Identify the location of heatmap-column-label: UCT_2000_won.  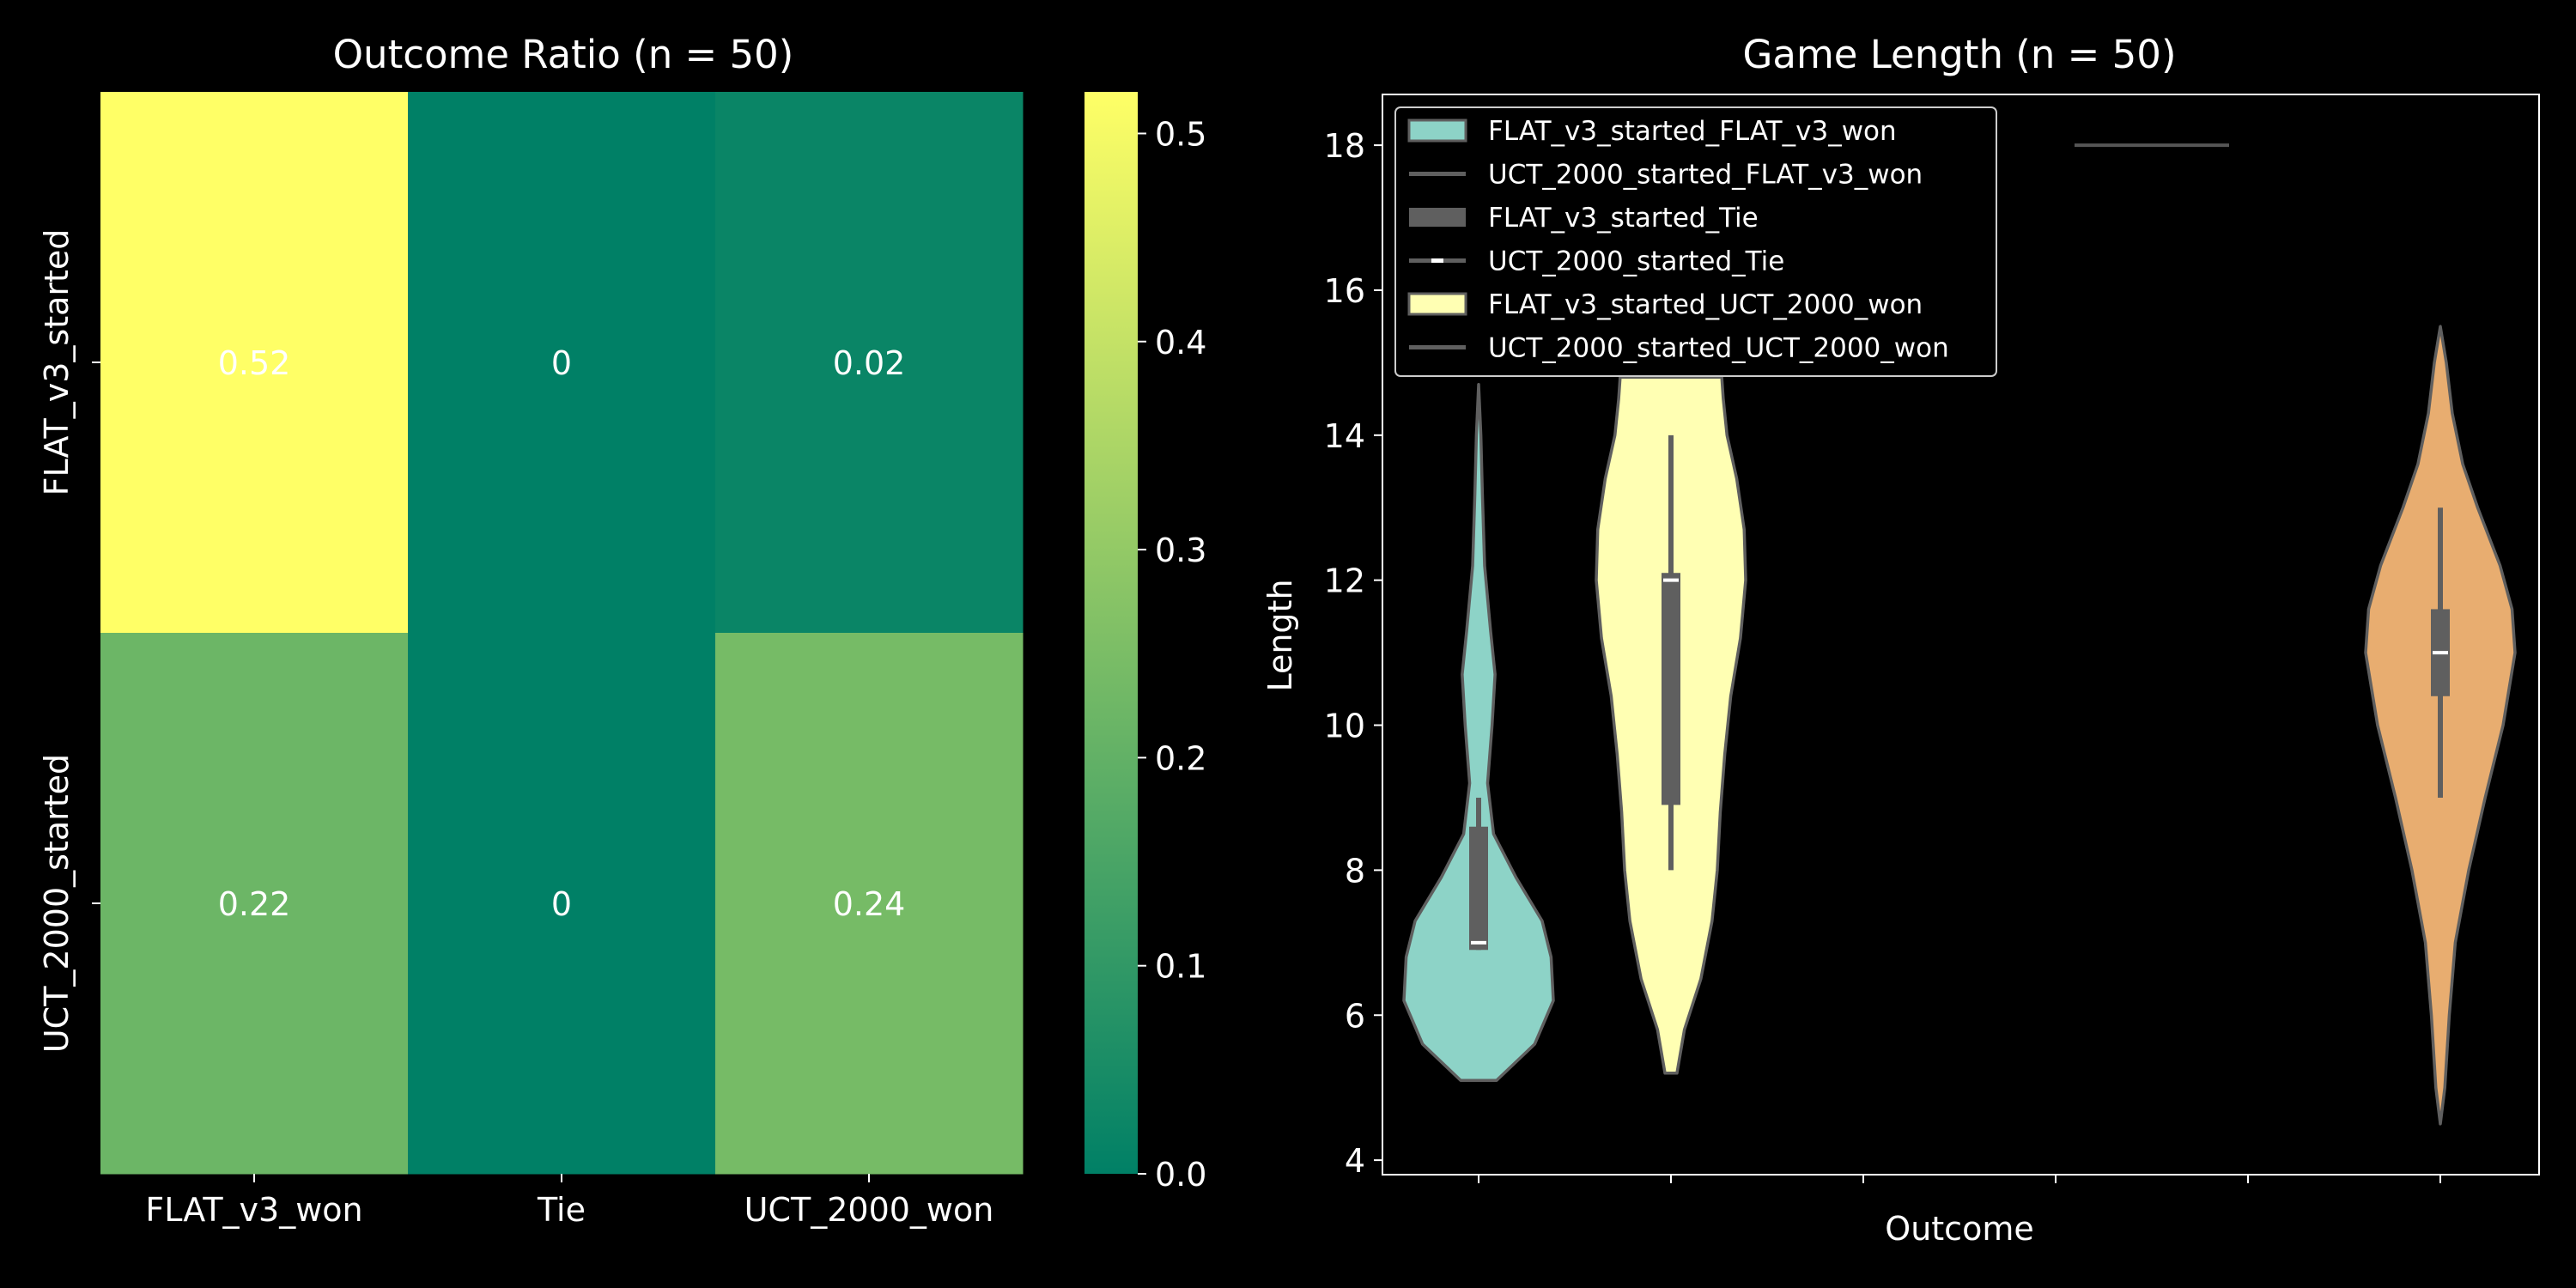
(869, 1210).